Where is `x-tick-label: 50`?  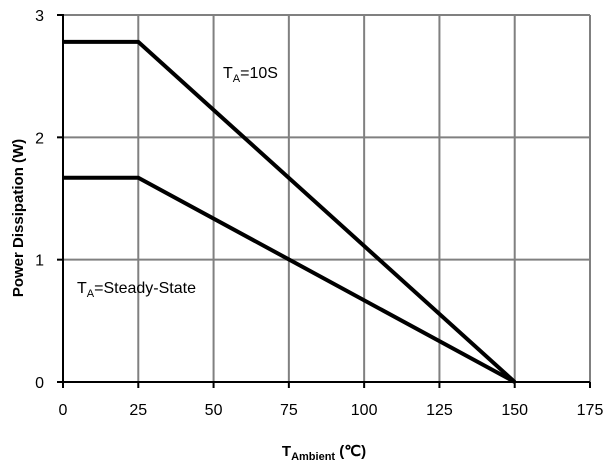 x-tick-label: 50 is located at coordinates (214, 410).